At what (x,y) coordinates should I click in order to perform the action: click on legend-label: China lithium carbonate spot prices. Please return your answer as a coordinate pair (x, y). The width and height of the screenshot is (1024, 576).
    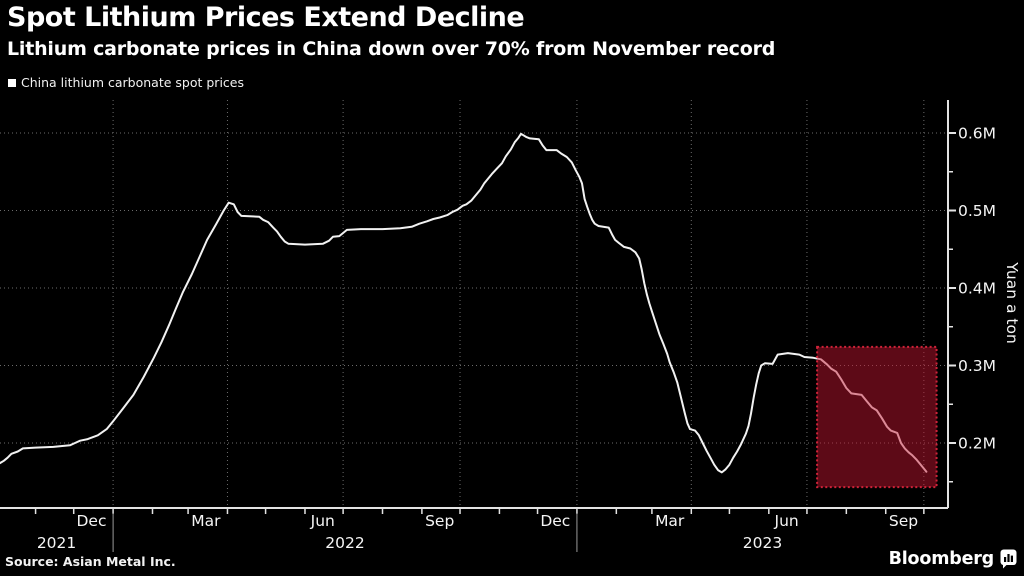
    Looking at the image, I should click on (132, 82).